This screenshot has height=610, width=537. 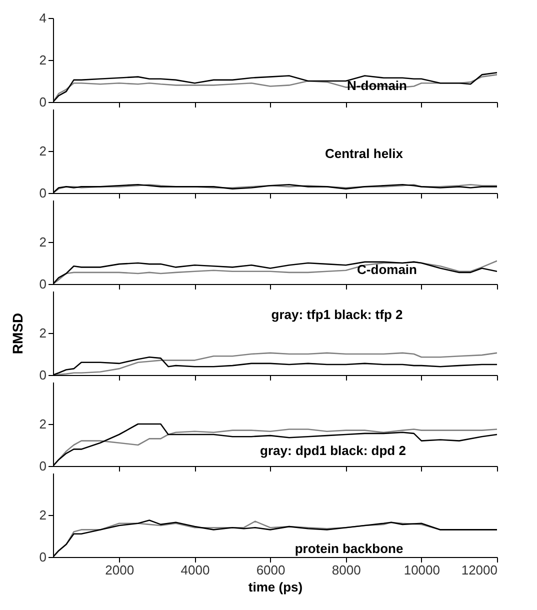 What do you see at coordinates (17, 333) in the screenshot?
I see `y-axis-title: RMSD` at bounding box center [17, 333].